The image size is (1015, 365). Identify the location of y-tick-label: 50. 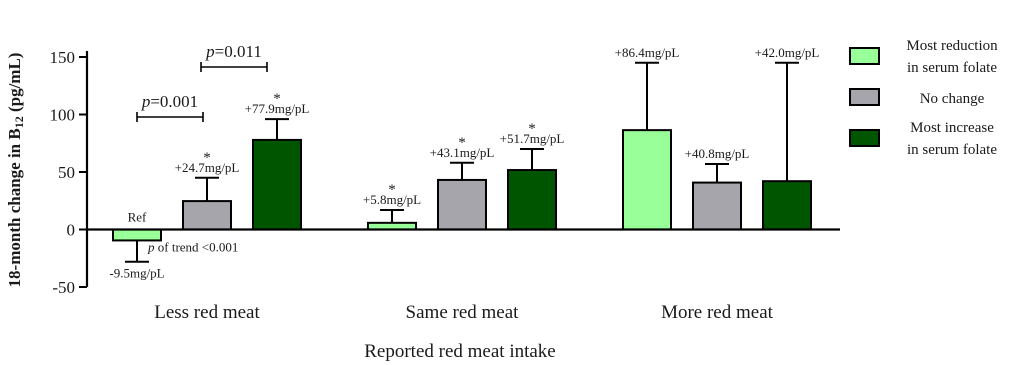
(66, 172).